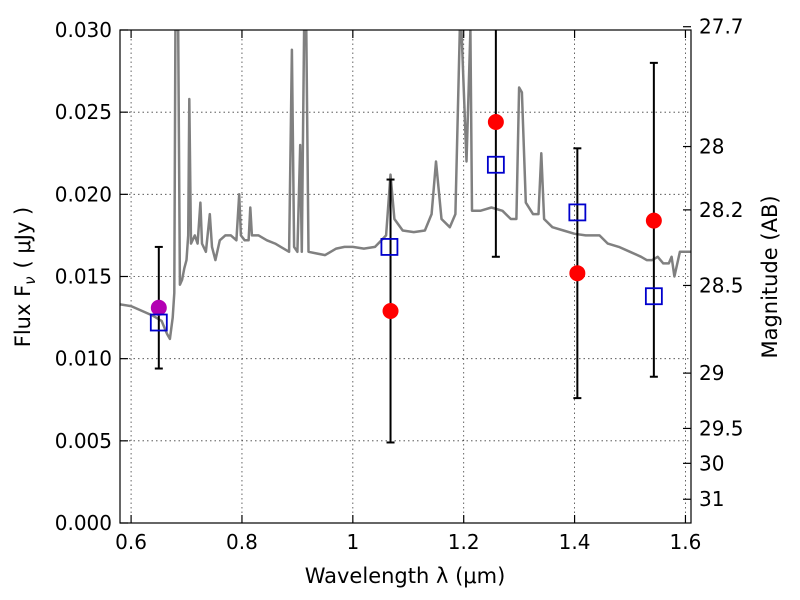  What do you see at coordinates (158, 307) in the screenshot?
I see `observed-optical-point` at bounding box center [158, 307].